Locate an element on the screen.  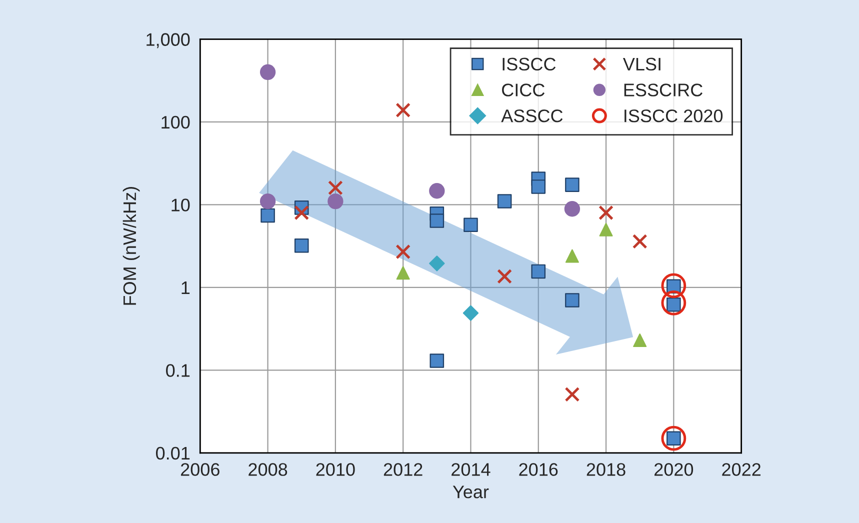
x-tick-label: 2018 is located at coordinates (606, 469).